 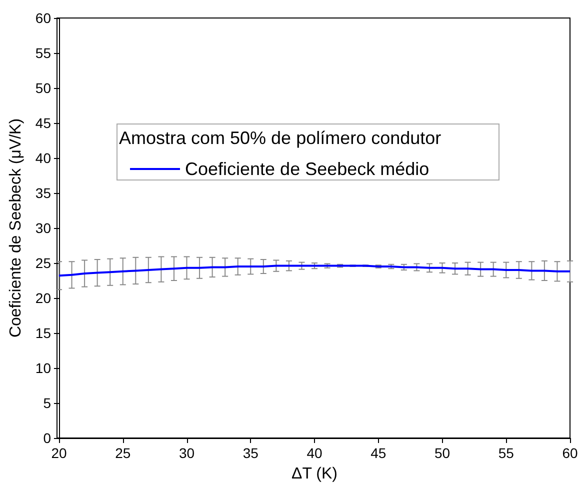 What do you see at coordinates (43, 333) in the screenshot?
I see `y-tick-label: 15` at bounding box center [43, 333].